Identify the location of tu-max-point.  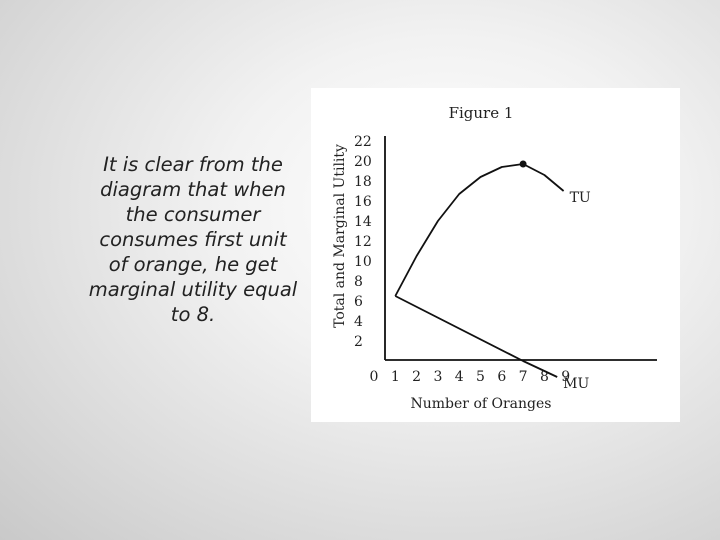
(523, 164).